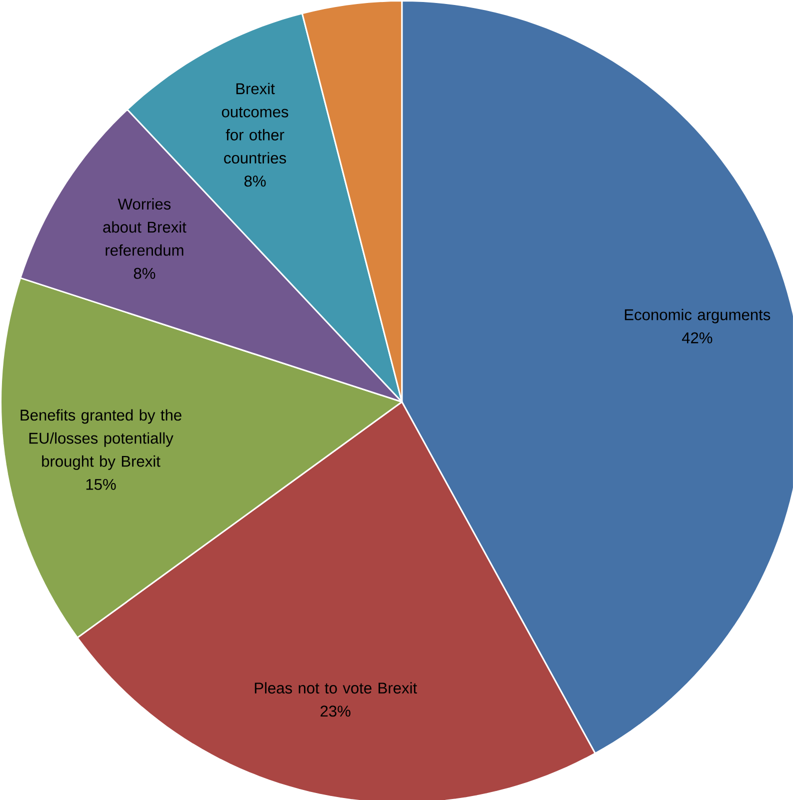 The height and width of the screenshot is (800, 793). Describe the element at coordinates (255, 123) in the screenshot. I see `slice-label: Brexit outcomes for other countries` at that location.